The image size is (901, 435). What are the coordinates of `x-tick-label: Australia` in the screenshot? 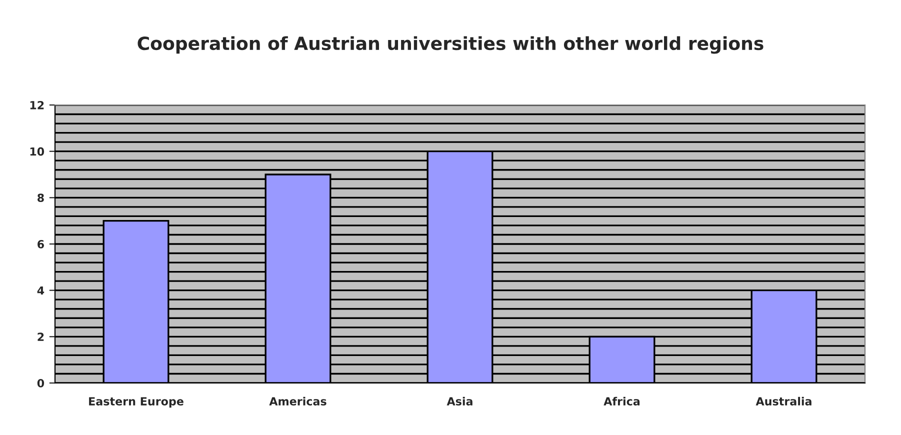 It's located at (784, 401).